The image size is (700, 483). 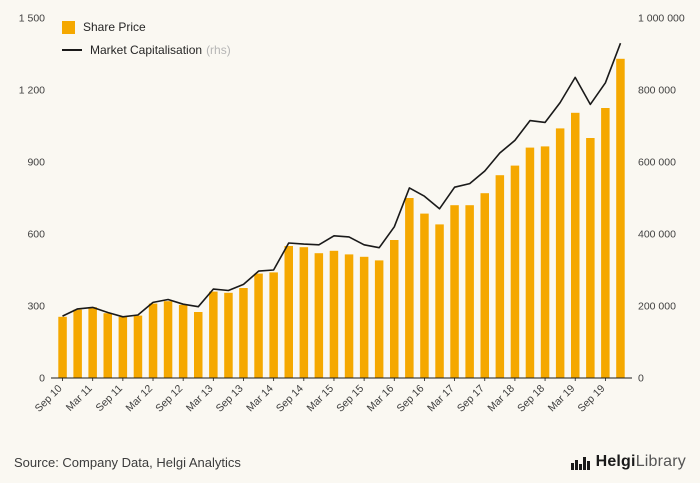 What do you see at coordinates (350, 399) in the screenshot?
I see `x-axis-tick-label: Sep 15` at bounding box center [350, 399].